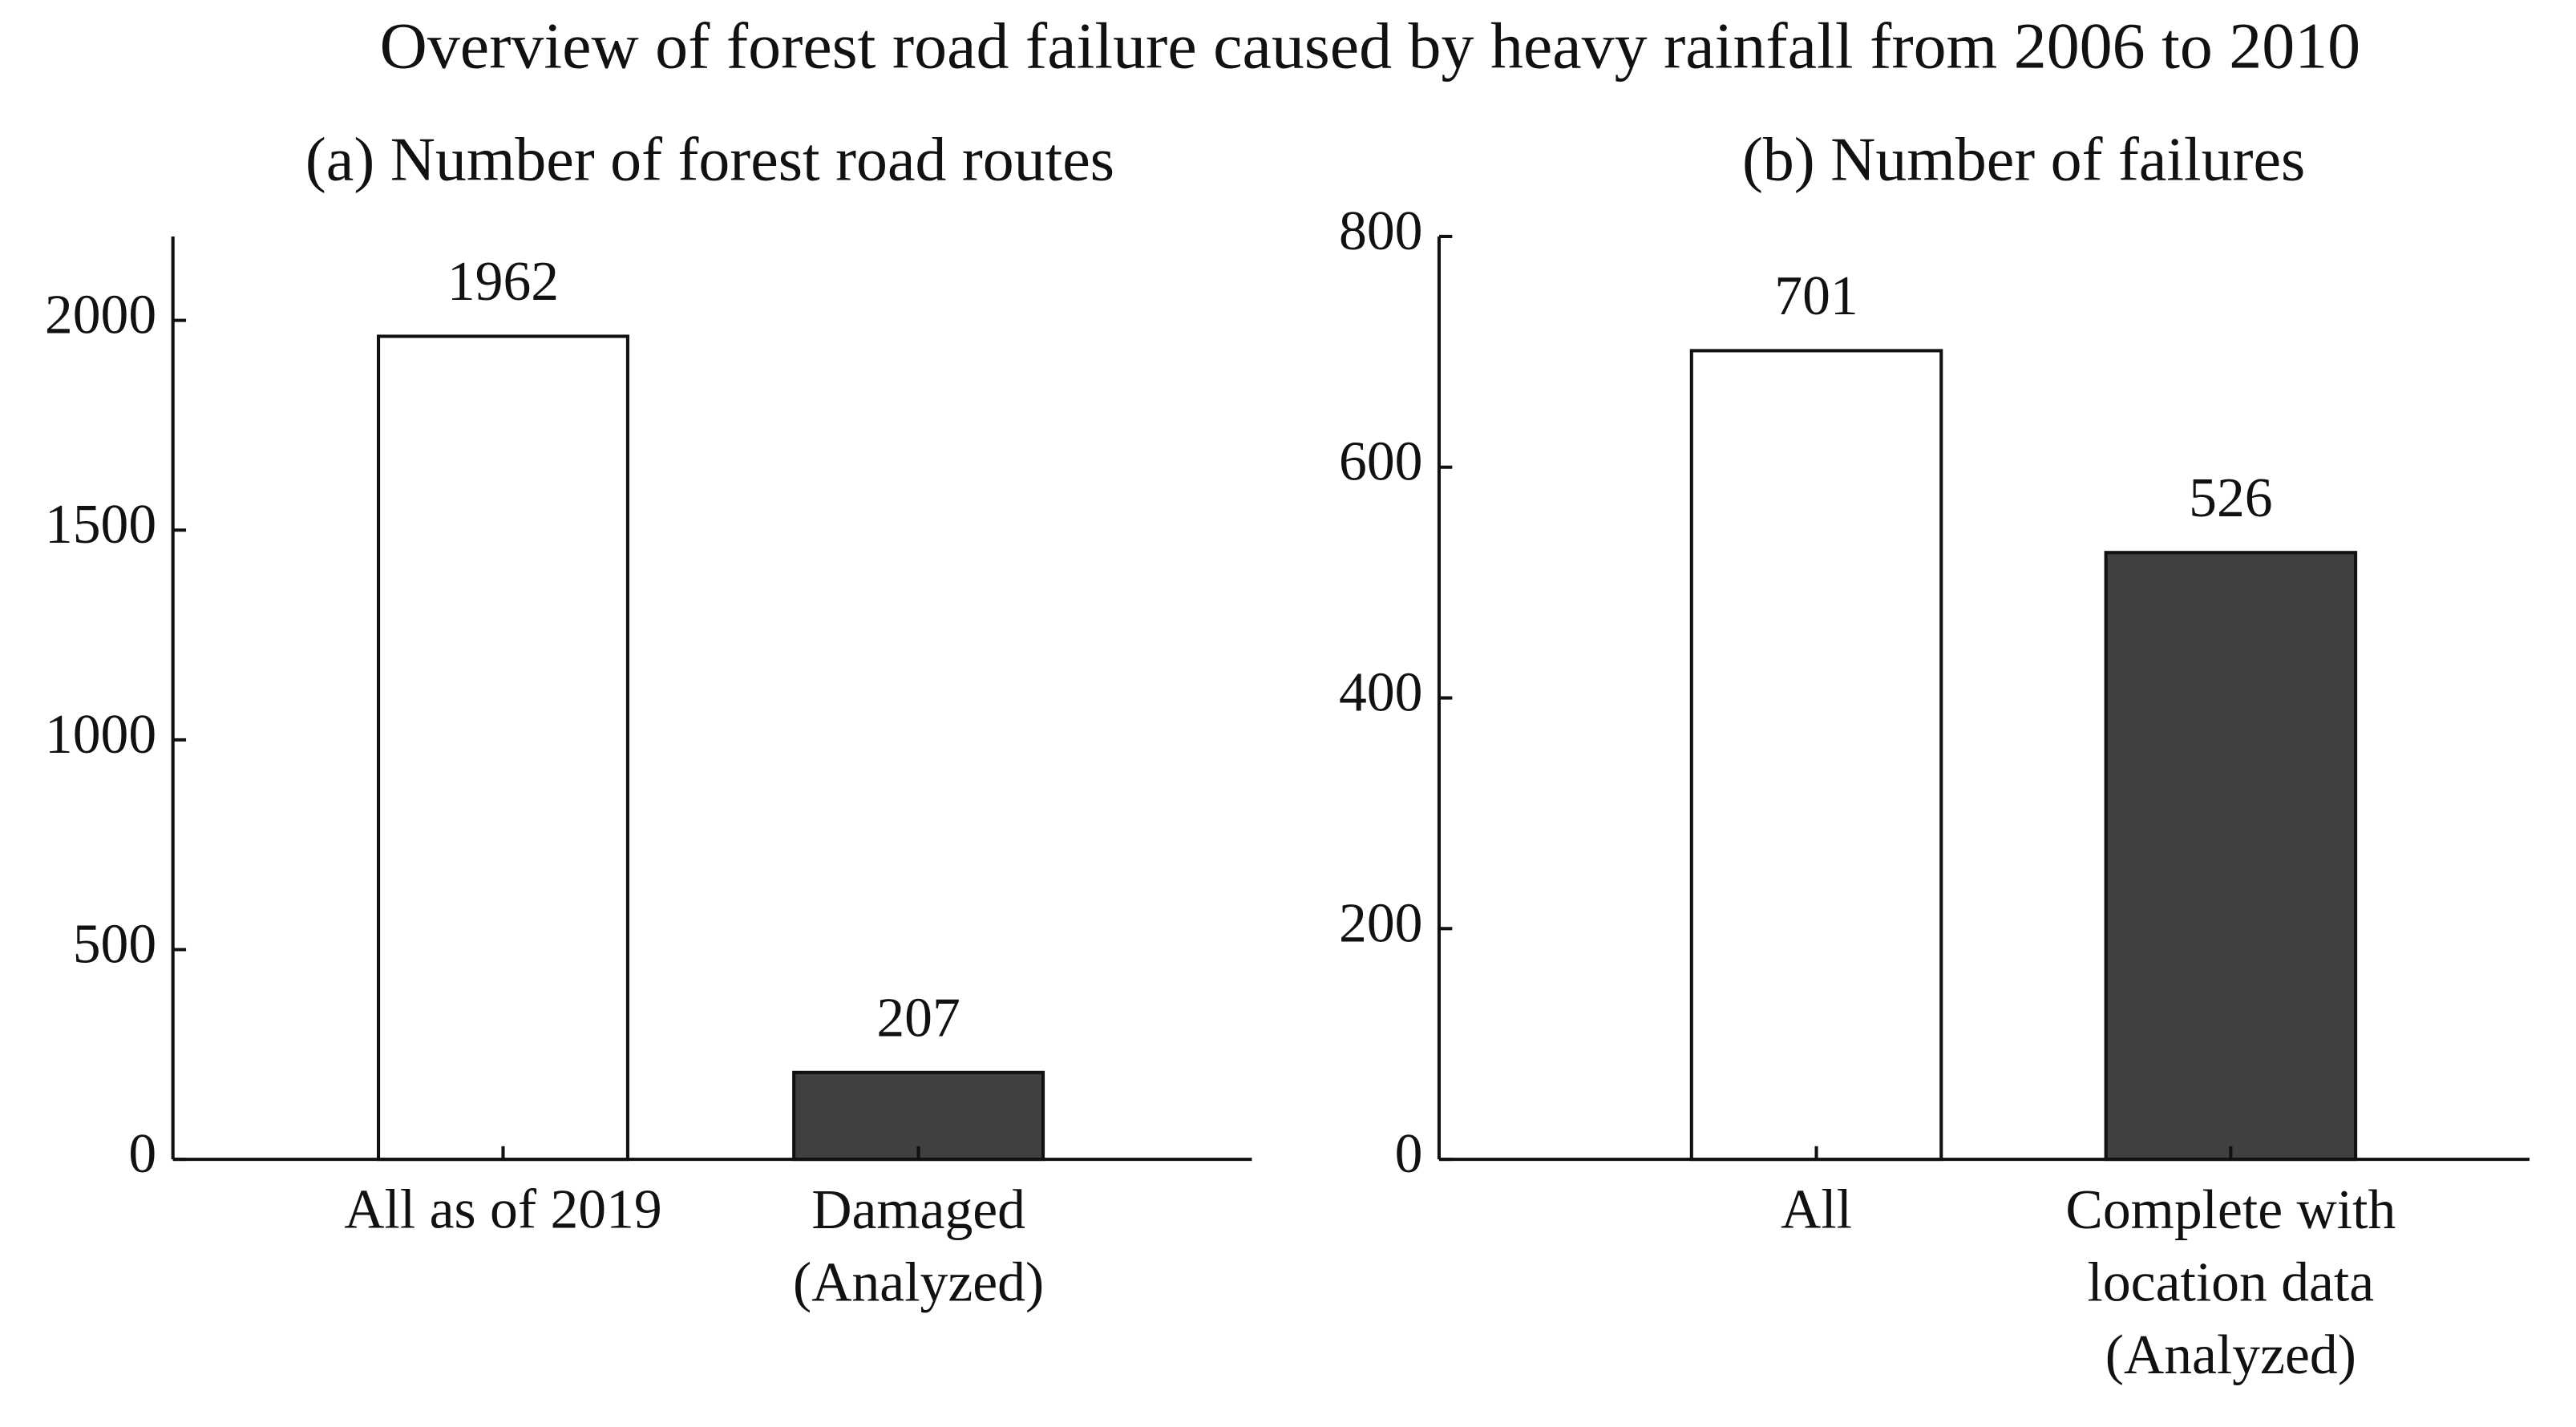 The height and width of the screenshot is (1427, 2576). I want to click on x-tick-label: Damaged (Analyzed), so click(918, 1246).